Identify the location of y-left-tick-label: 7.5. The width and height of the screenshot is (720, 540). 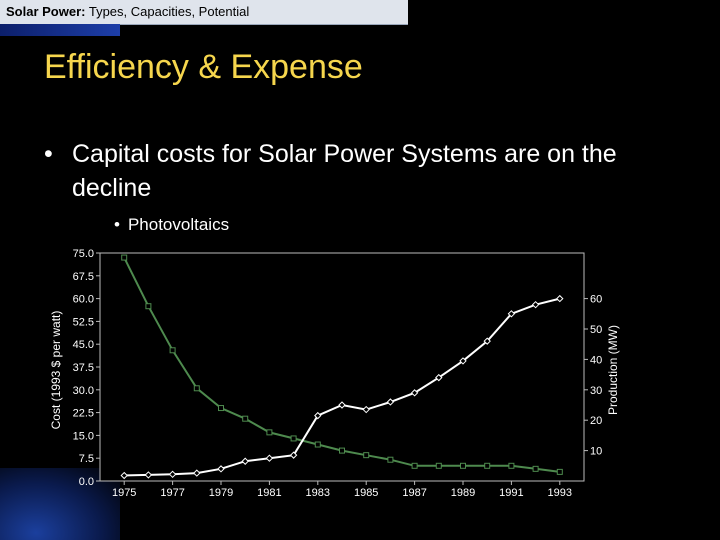
(86, 459).